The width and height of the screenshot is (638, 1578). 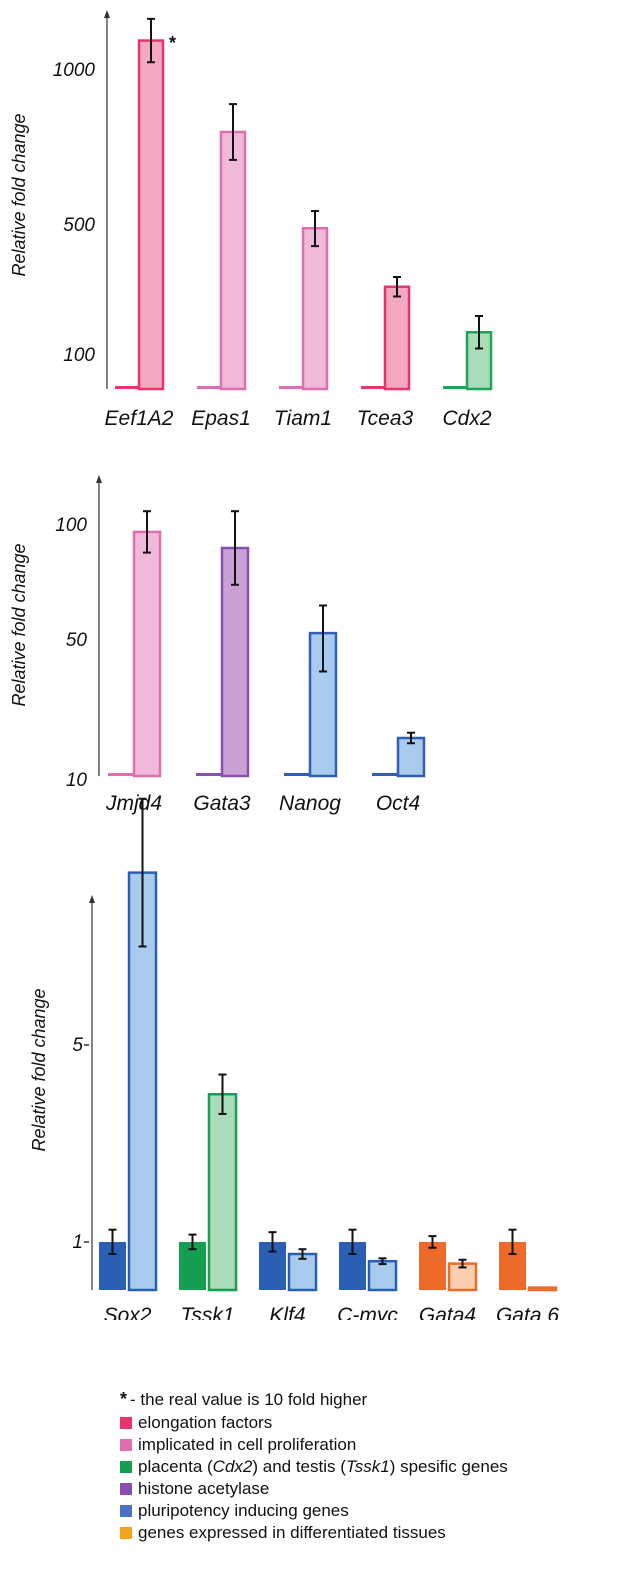 What do you see at coordinates (79, 225) in the screenshot?
I see `chart1-ytick-label: 500` at bounding box center [79, 225].